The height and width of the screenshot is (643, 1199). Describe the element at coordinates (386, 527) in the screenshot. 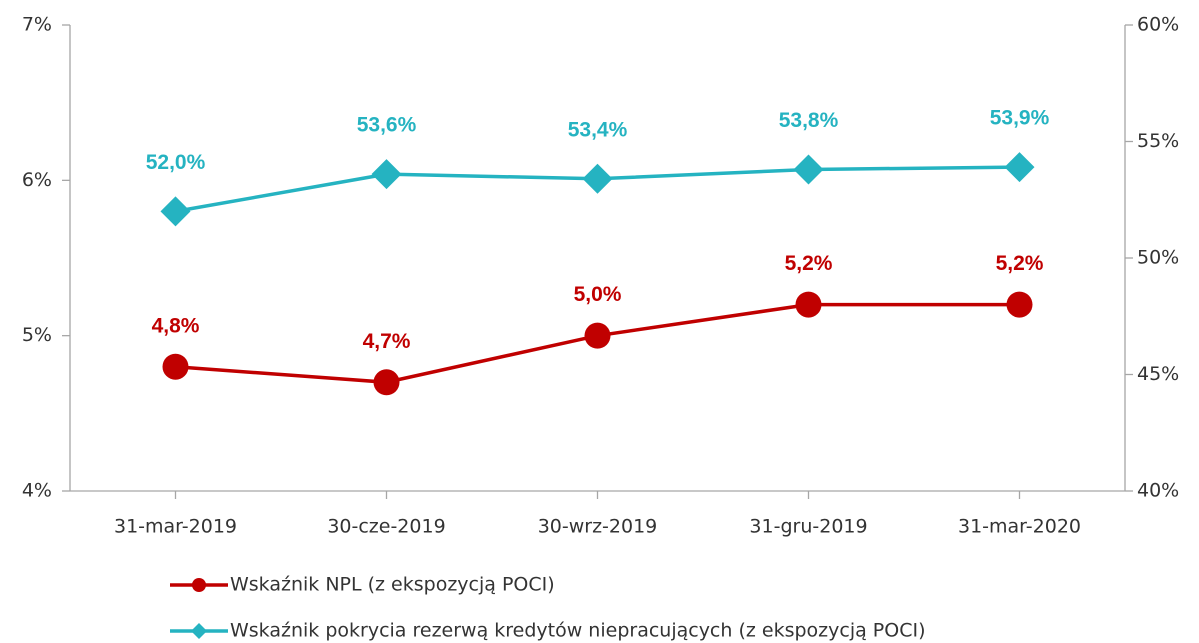

I see `x-tick-label: 30-cze-2019` at that location.